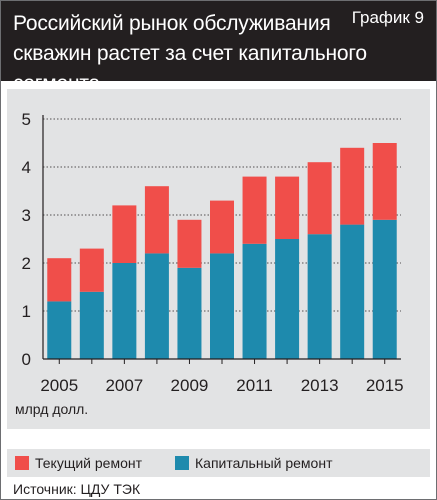  Describe the element at coordinates (287, 207) in the screenshot. I see `bar-segment-current-2012` at that location.